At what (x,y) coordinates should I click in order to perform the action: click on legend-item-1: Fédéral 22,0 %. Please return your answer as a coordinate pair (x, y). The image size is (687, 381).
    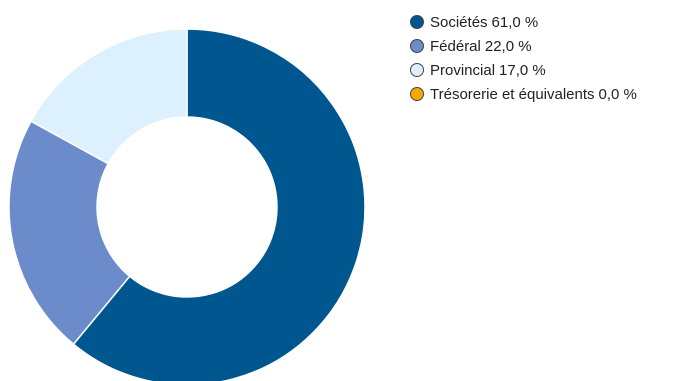
    Looking at the image, I should click on (523, 46).